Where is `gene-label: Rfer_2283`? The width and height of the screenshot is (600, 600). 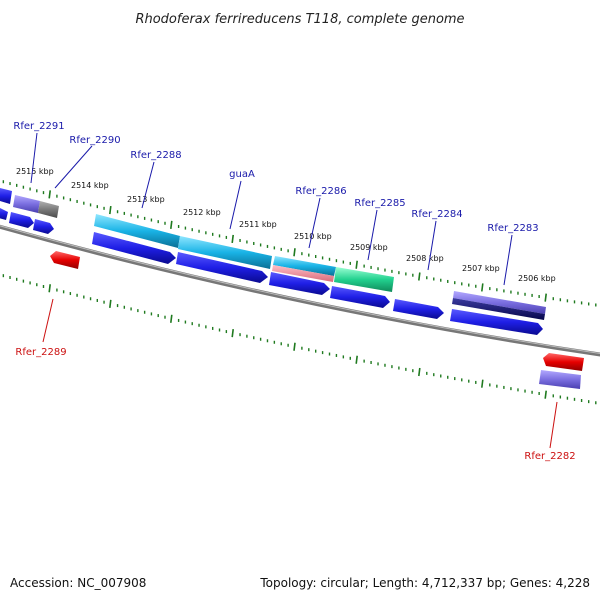 gene-label: Rfer_2283 is located at coordinates (512, 228).